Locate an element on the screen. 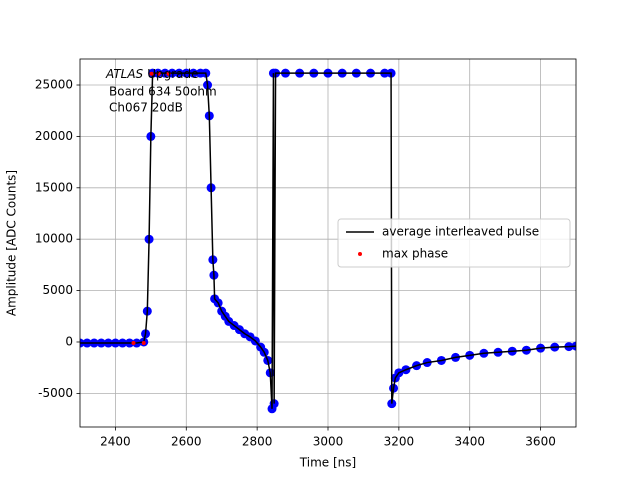 The height and width of the screenshot is (484, 640). x-axis-label: Time [ns] is located at coordinates (327, 463).